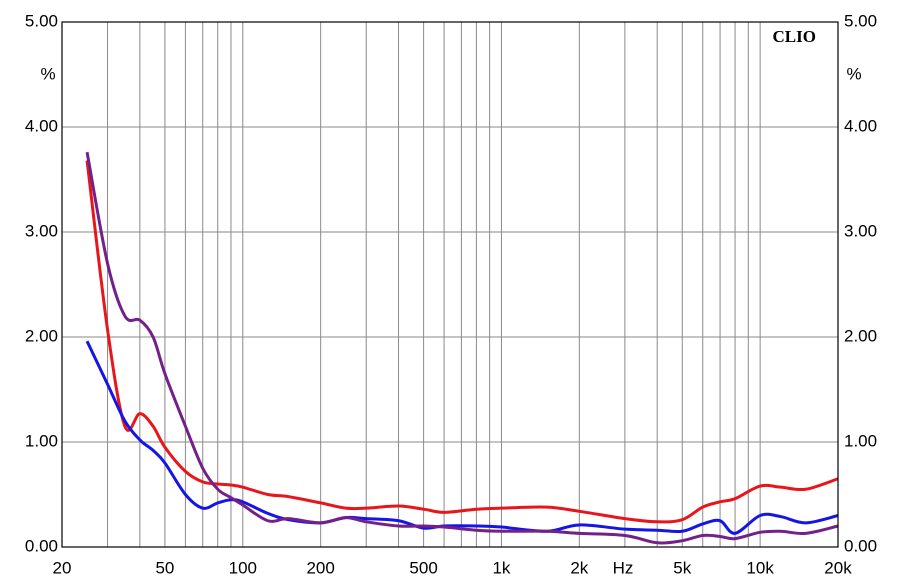  Describe the element at coordinates (243, 567) in the screenshot. I see `x-tick-label: 100` at that location.